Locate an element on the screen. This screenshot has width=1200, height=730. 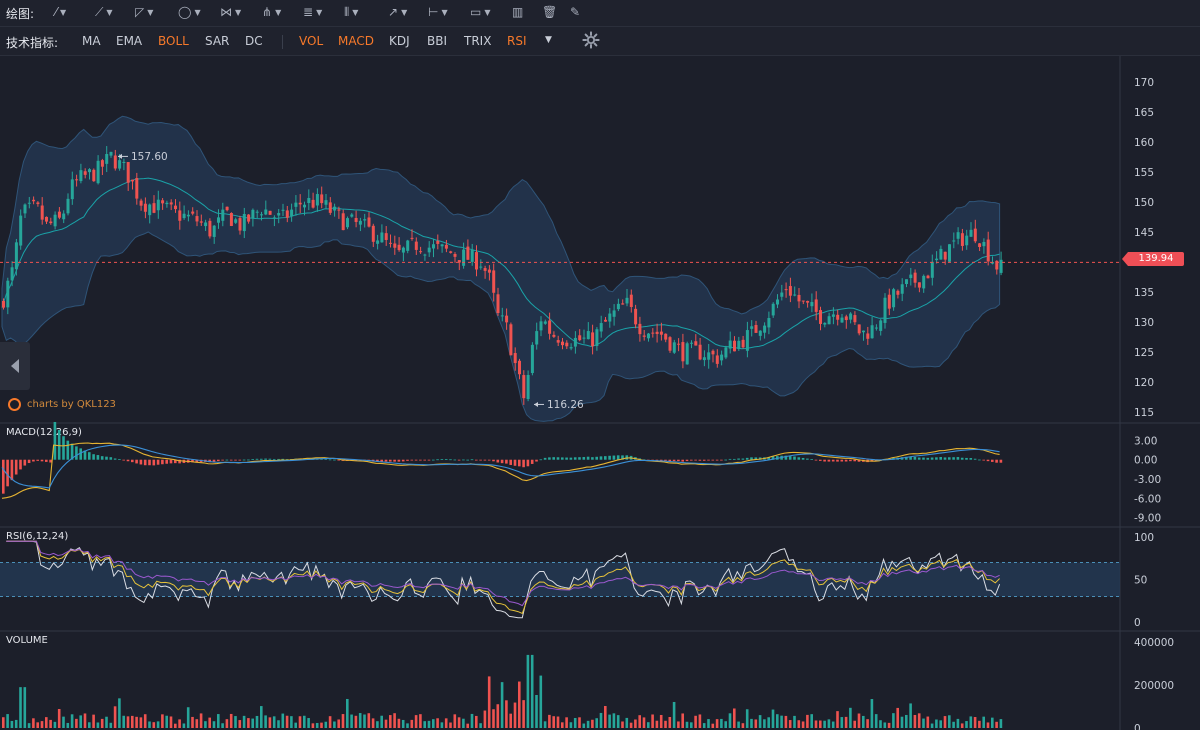
comment-tool-button: ▭ ▼ is located at coordinates (480, 12).